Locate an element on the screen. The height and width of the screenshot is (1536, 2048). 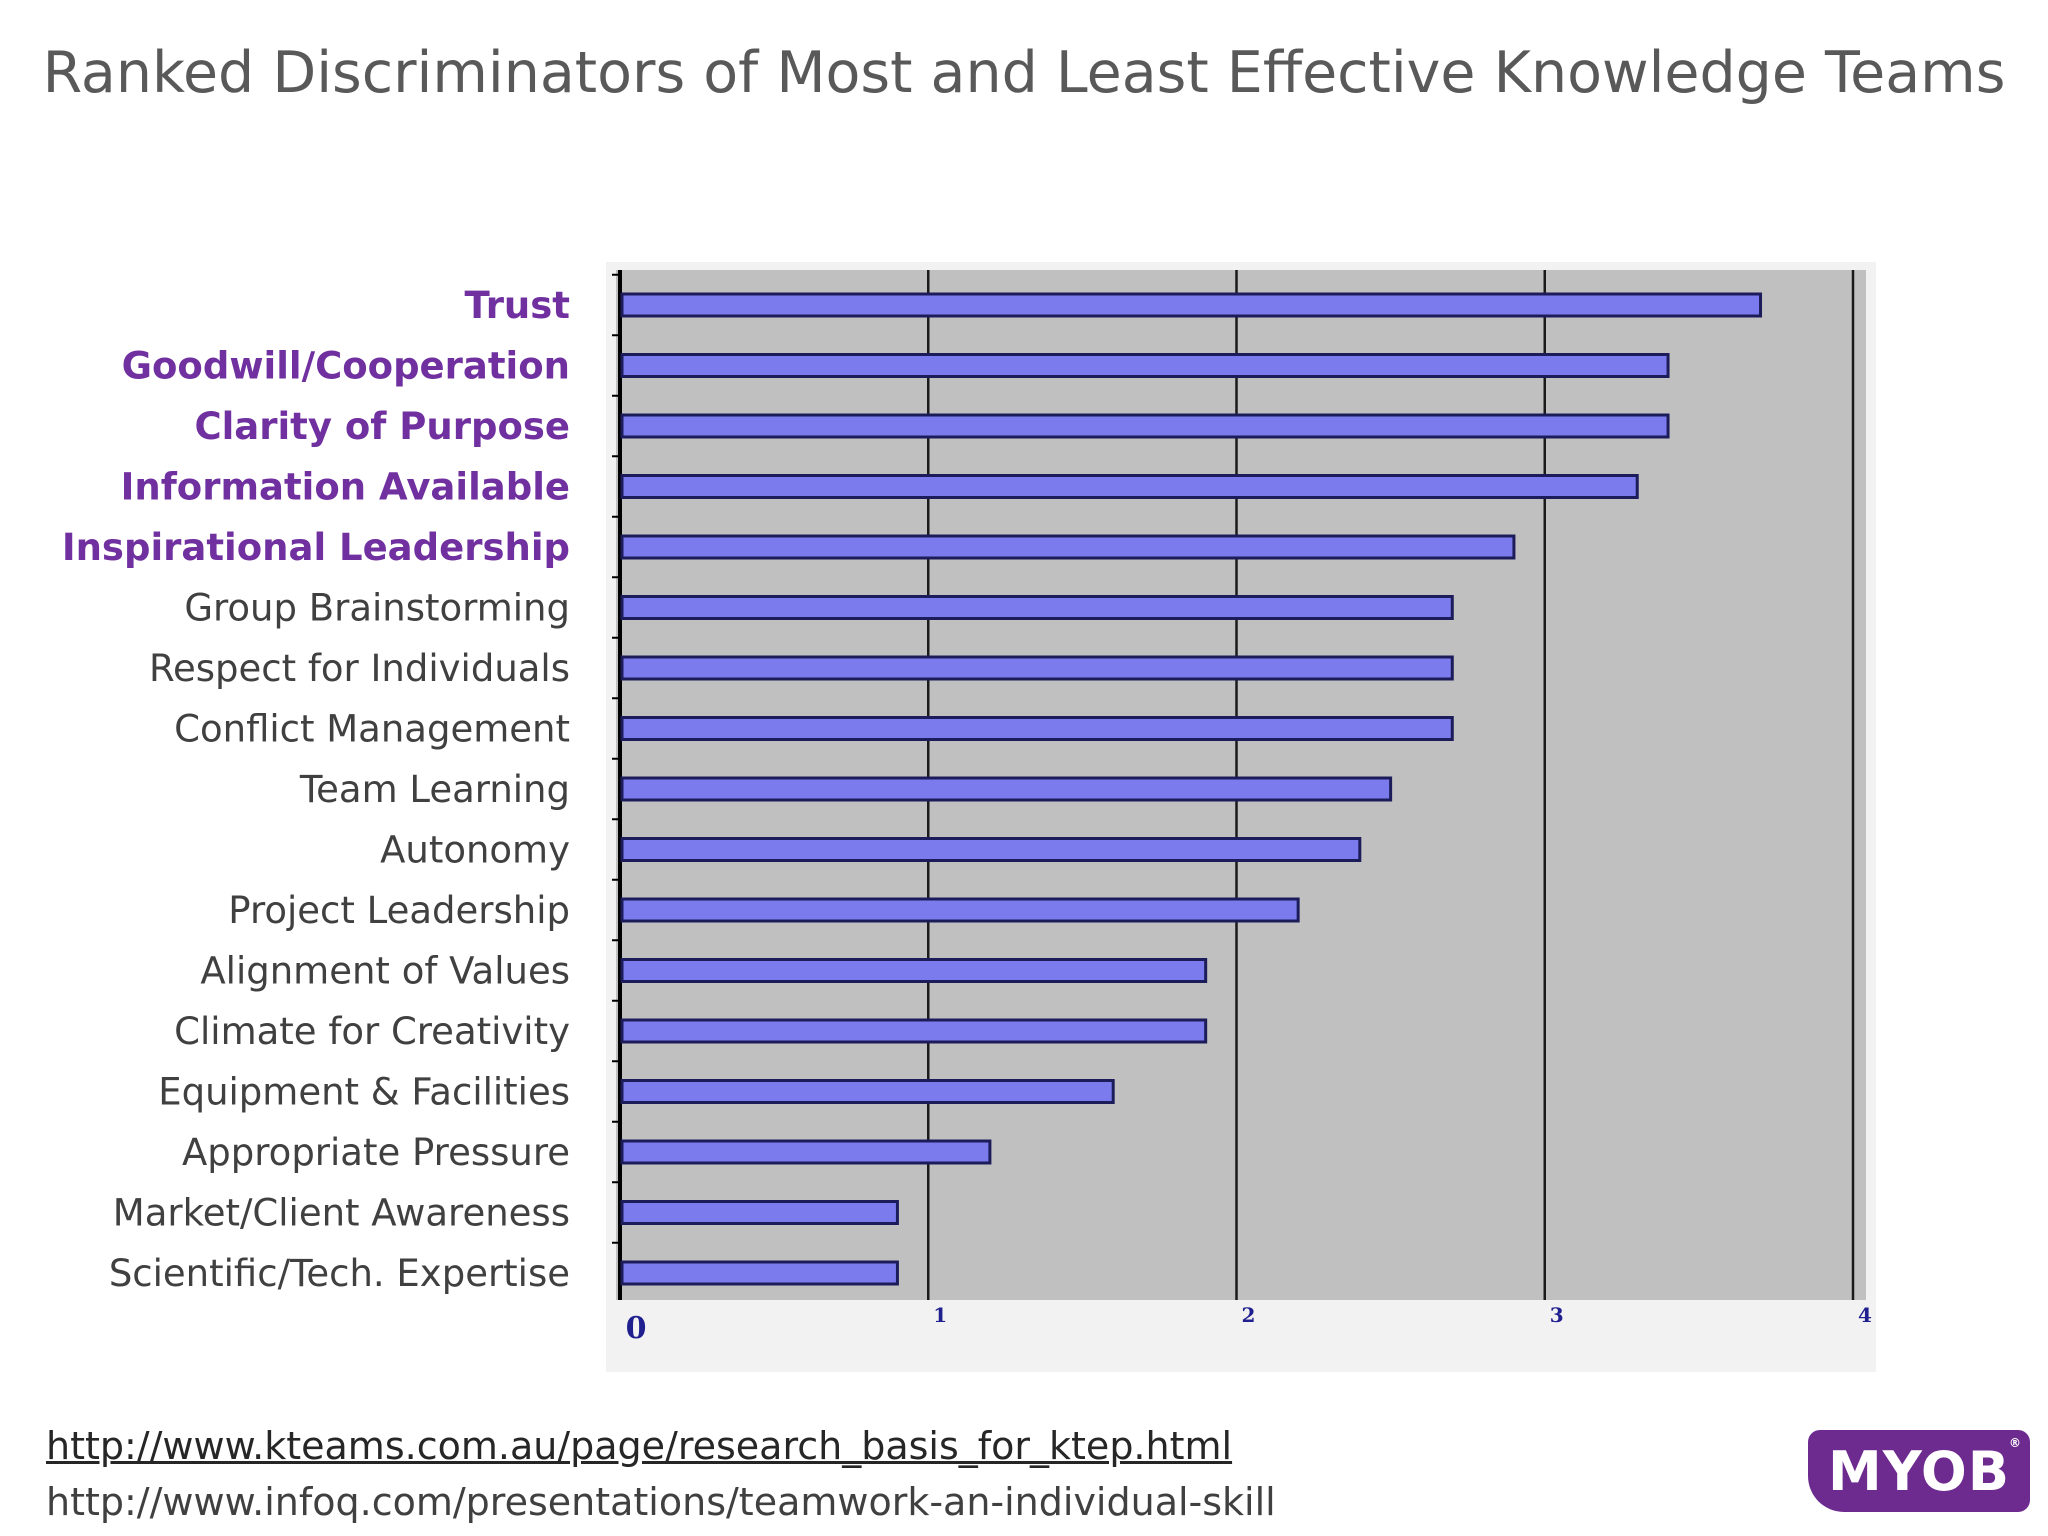
bar-information-available is located at coordinates (1129, 486).